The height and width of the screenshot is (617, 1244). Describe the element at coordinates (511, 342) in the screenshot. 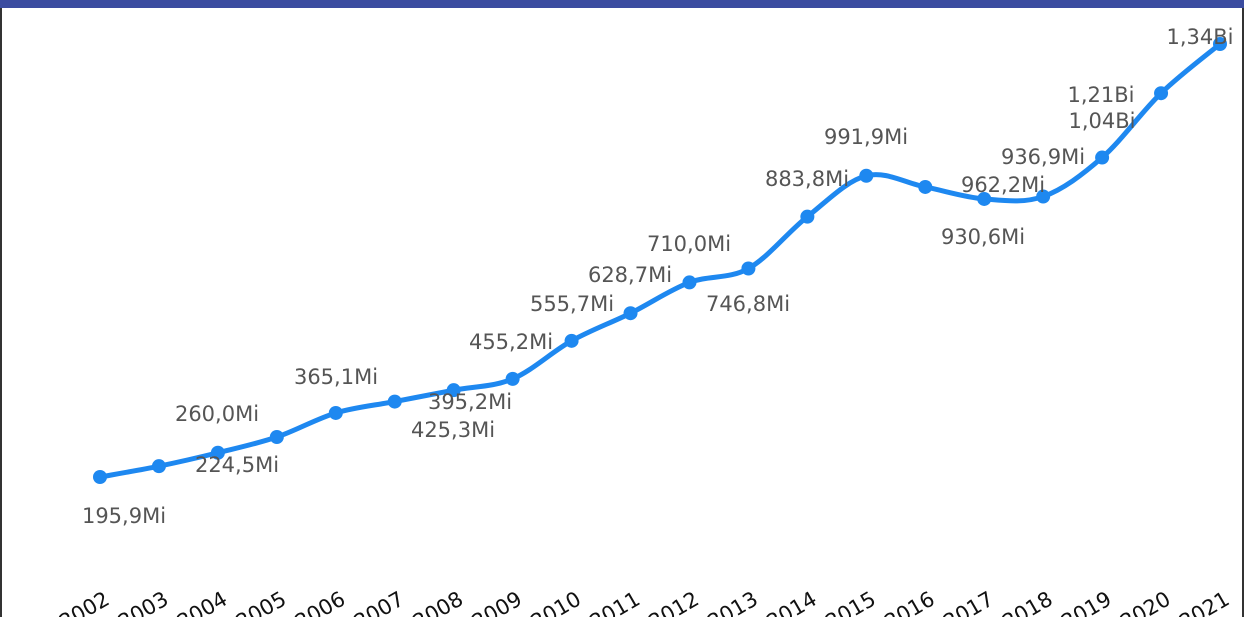

I see `data-label: 455,2Mi` at that location.